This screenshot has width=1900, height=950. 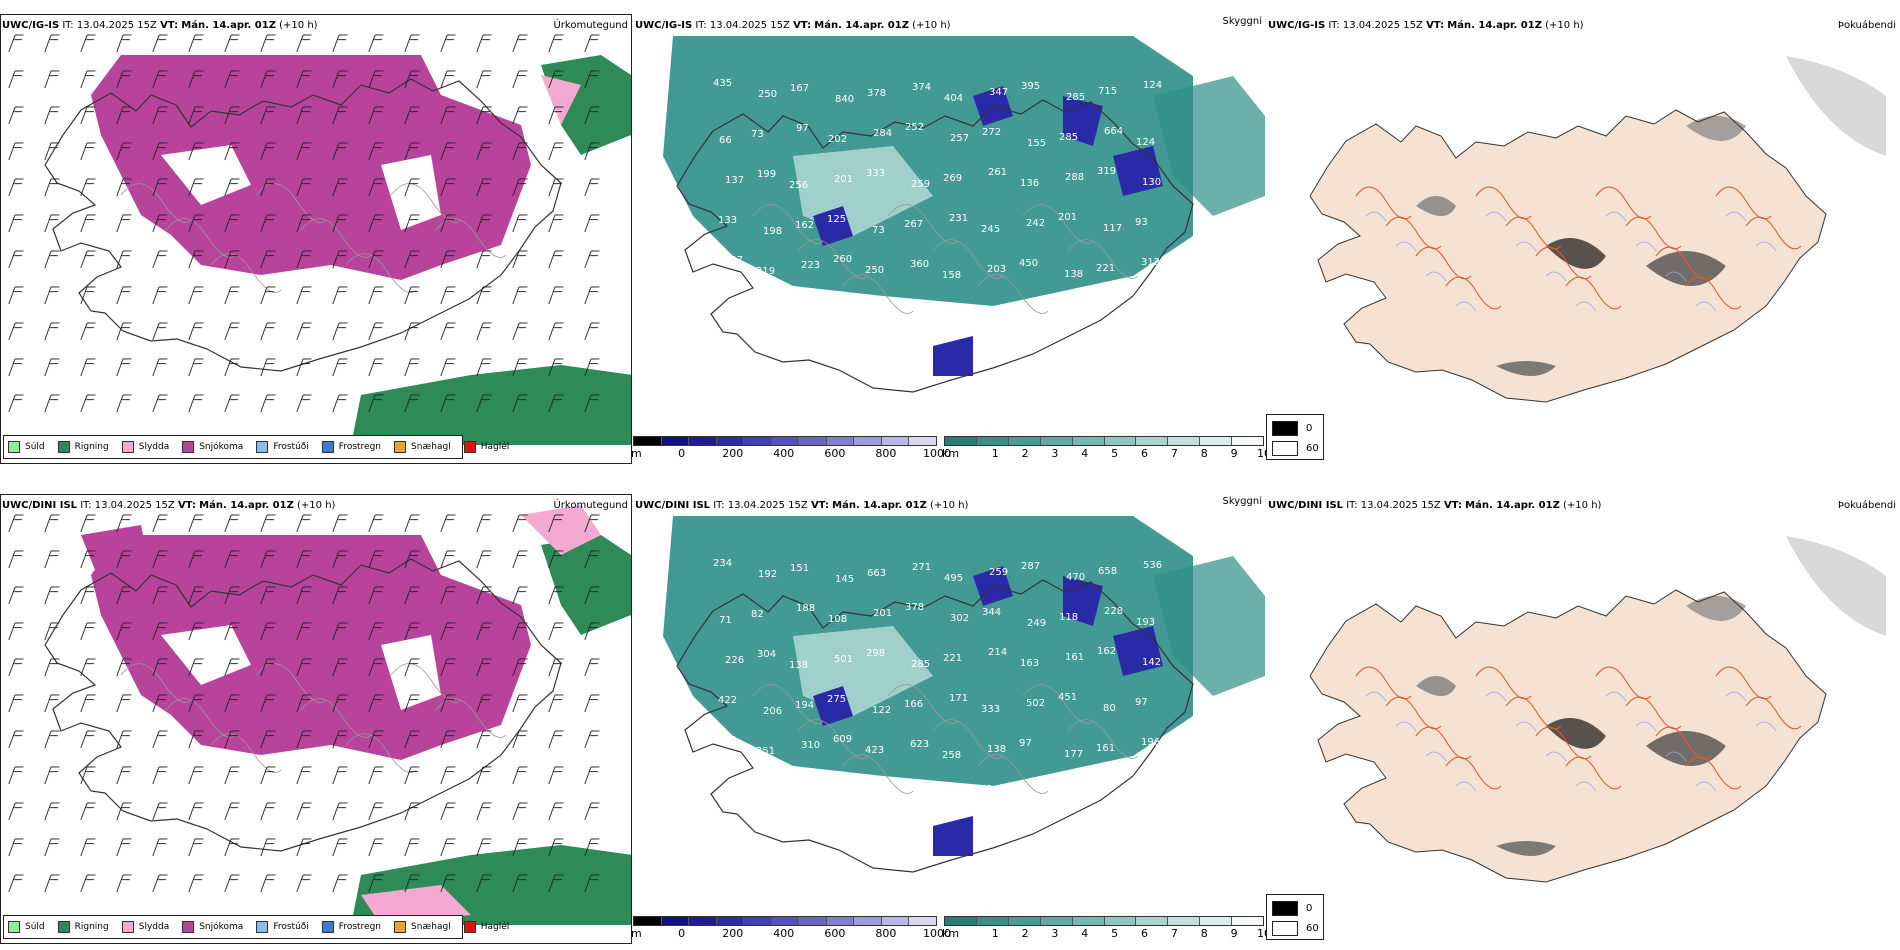 What do you see at coordinates (734, 180) in the screenshot?
I see `cloud-base-label: 137` at bounding box center [734, 180].